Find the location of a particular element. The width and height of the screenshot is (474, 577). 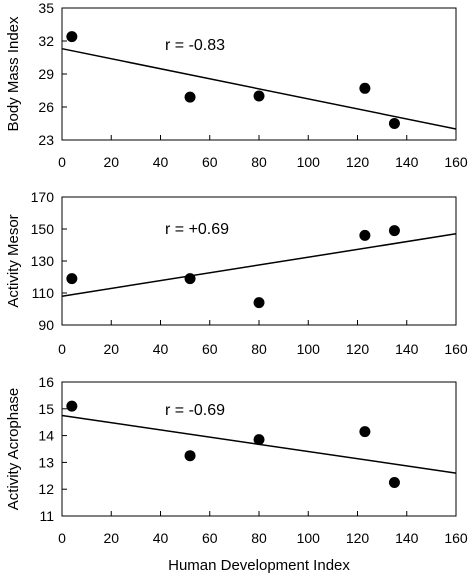

y-tick-label: 16 is located at coordinates (46, 382).